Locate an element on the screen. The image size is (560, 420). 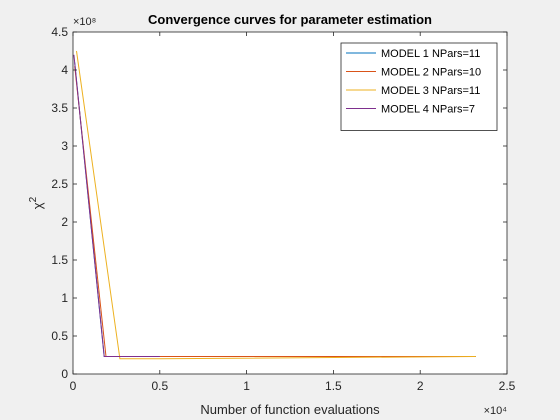
x-axis-label: Number of function evaluations is located at coordinates (290, 409).